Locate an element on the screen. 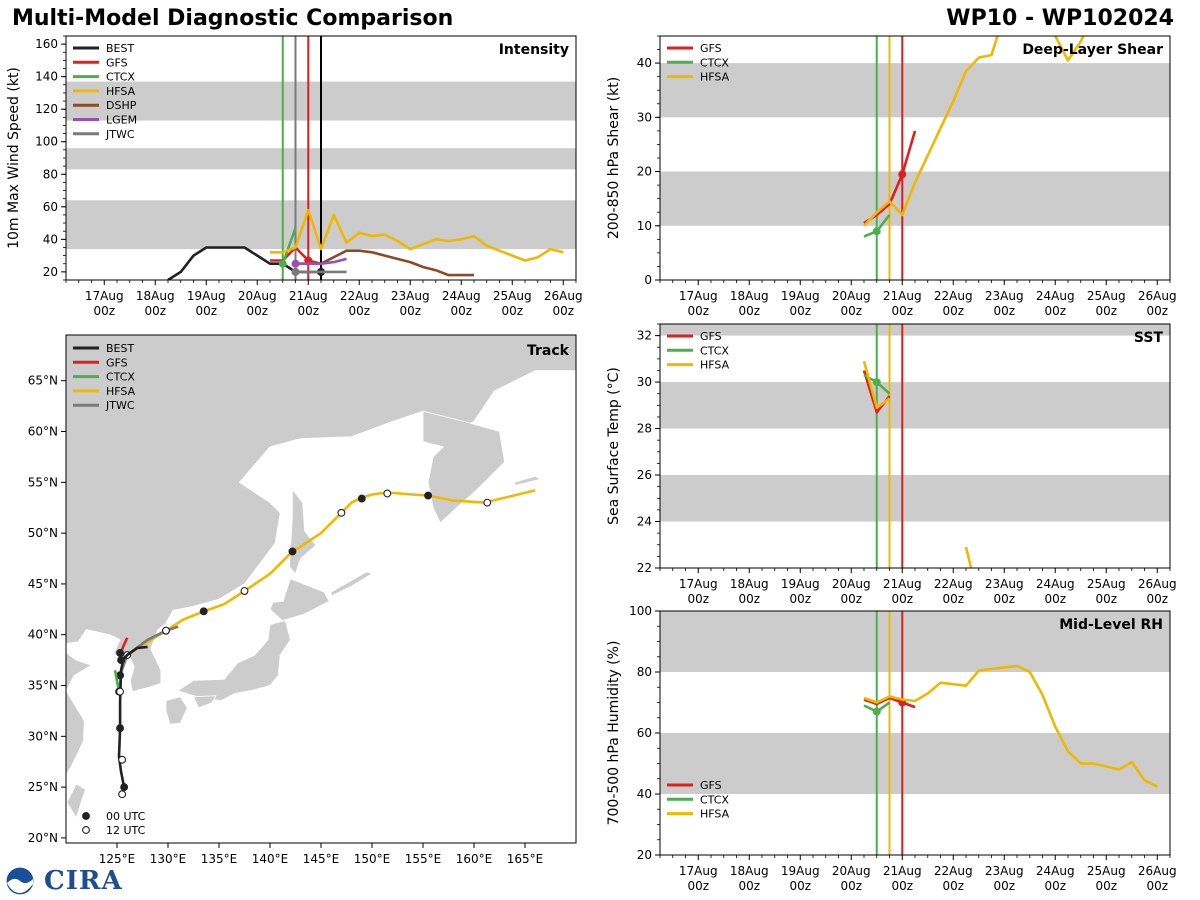 This screenshot has height=900, width=1200. intensity-ytick-label: 40 is located at coordinates (50, 239).